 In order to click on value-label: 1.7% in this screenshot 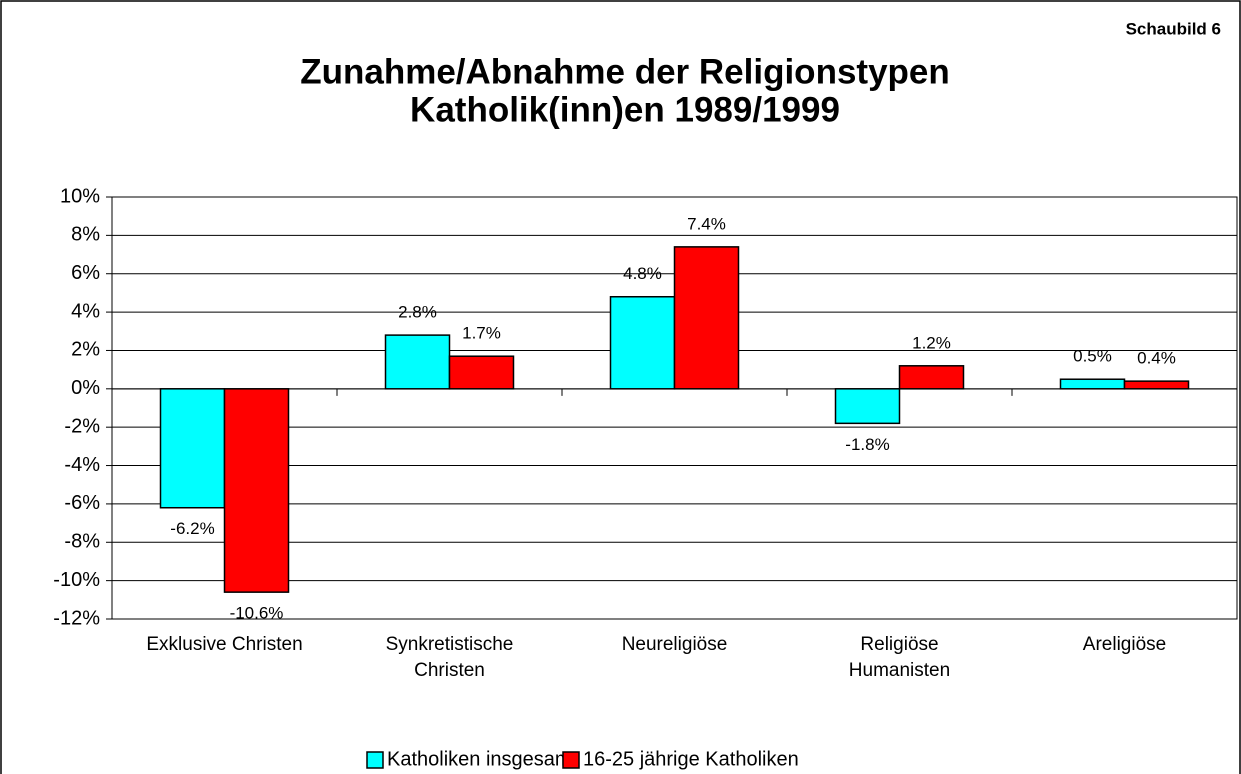, I will do `click(481, 333)`.